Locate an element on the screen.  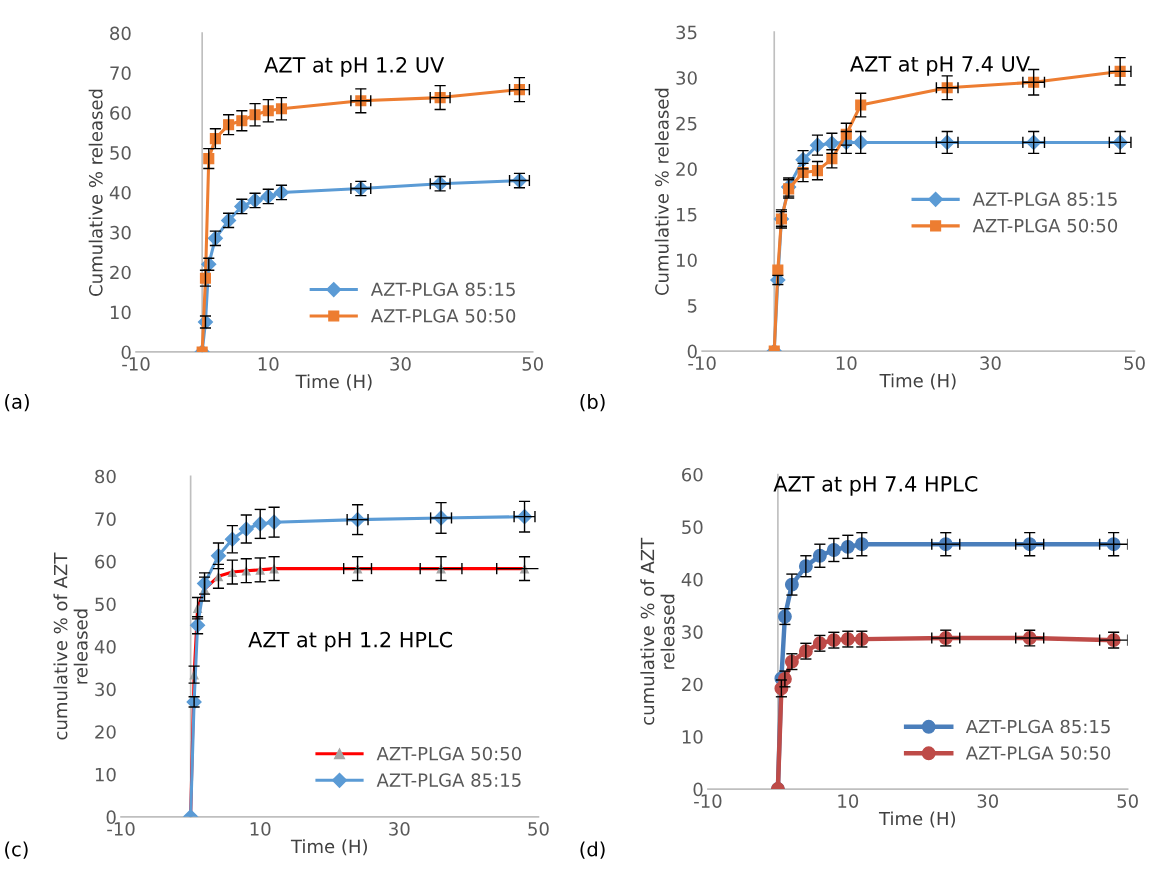
y-tick-label: 35 is located at coordinates (686, 32).